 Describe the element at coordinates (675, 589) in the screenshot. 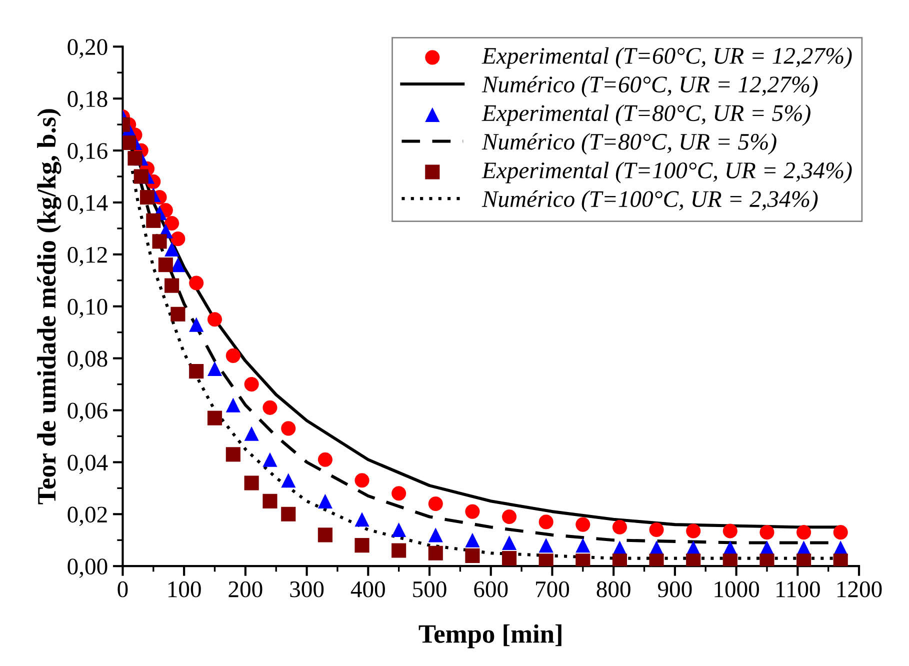

I see `x-tick-label: 900` at that location.